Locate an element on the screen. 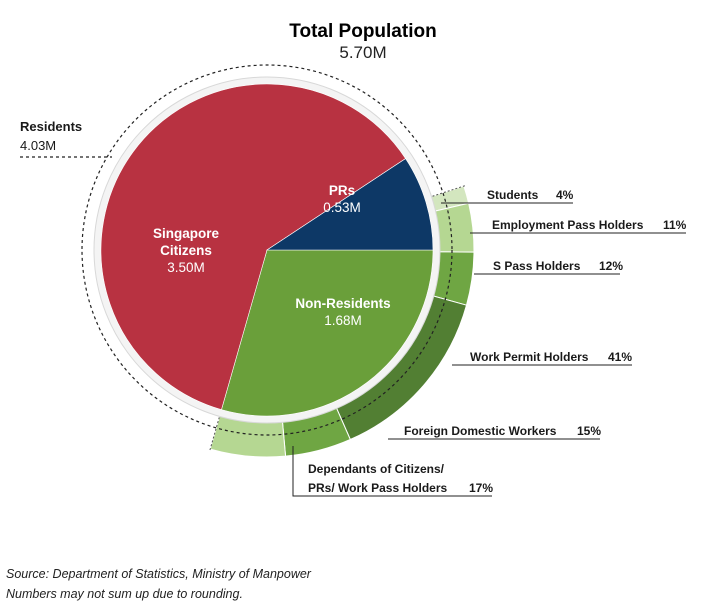 Image resolution: width=701 pixels, height=610 pixels. chart-title: Total Population is located at coordinates (362, 31).